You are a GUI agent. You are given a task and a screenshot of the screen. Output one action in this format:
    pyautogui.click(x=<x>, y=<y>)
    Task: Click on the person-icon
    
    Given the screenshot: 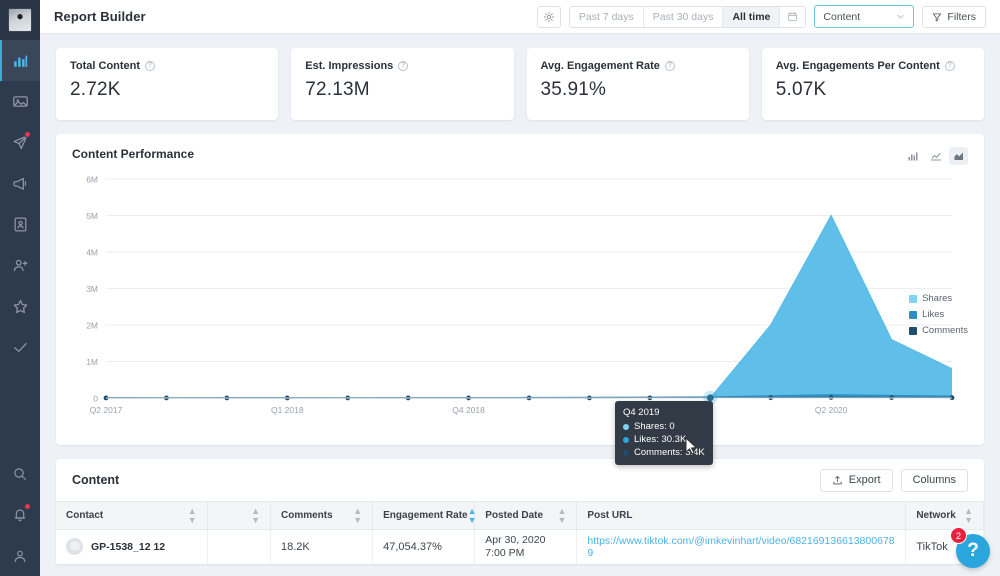 What is the action you would take?
    pyautogui.click(x=20, y=556)
    